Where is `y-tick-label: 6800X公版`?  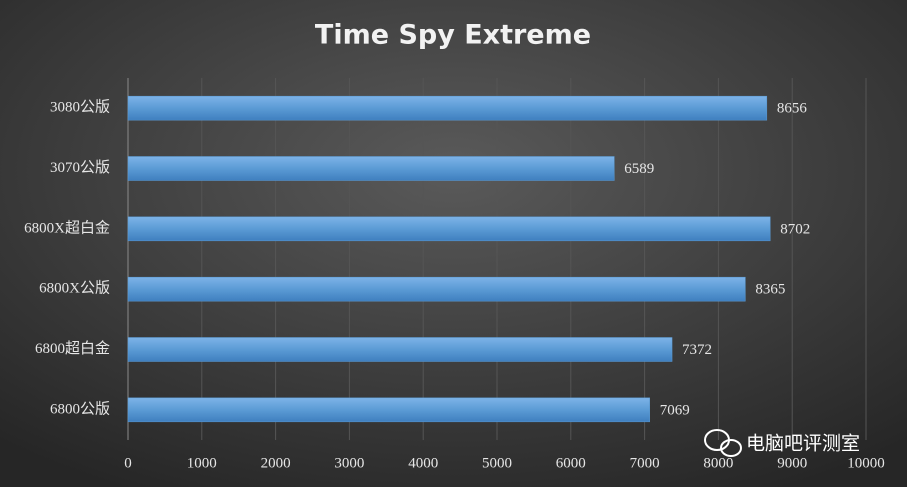 y-tick-label: 6800X公版 is located at coordinates (74, 288).